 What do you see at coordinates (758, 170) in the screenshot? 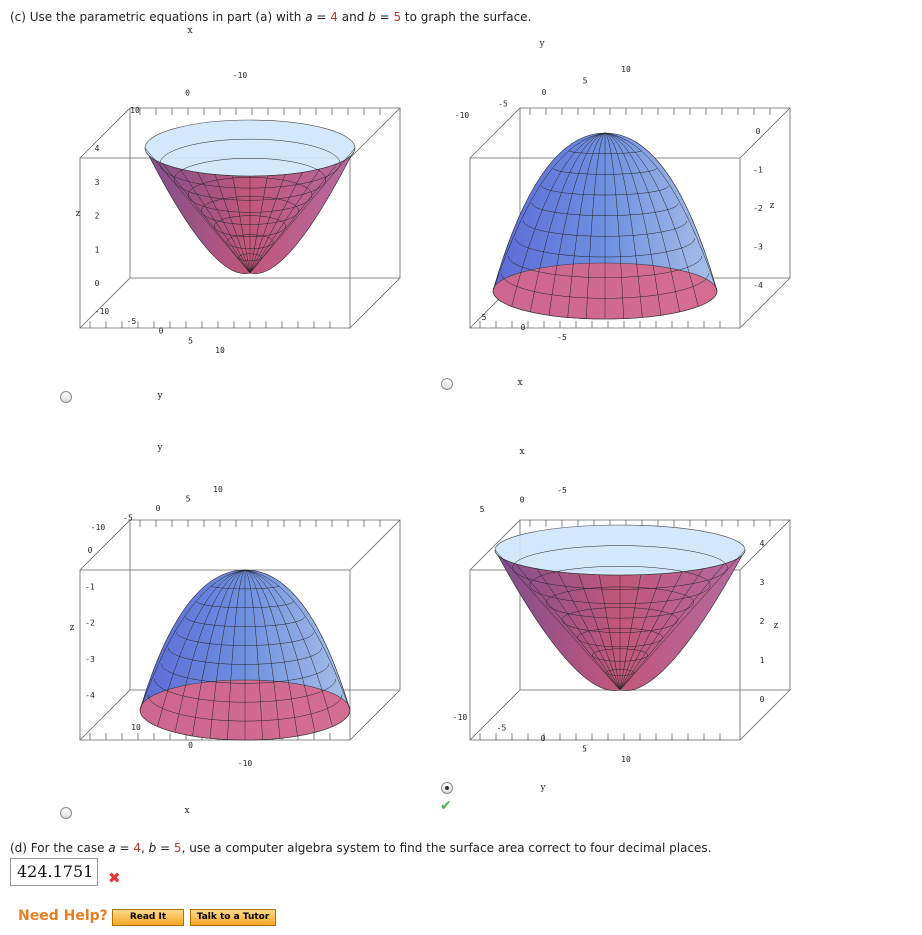
I see `tick-label-right: -1` at bounding box center [758, 170].